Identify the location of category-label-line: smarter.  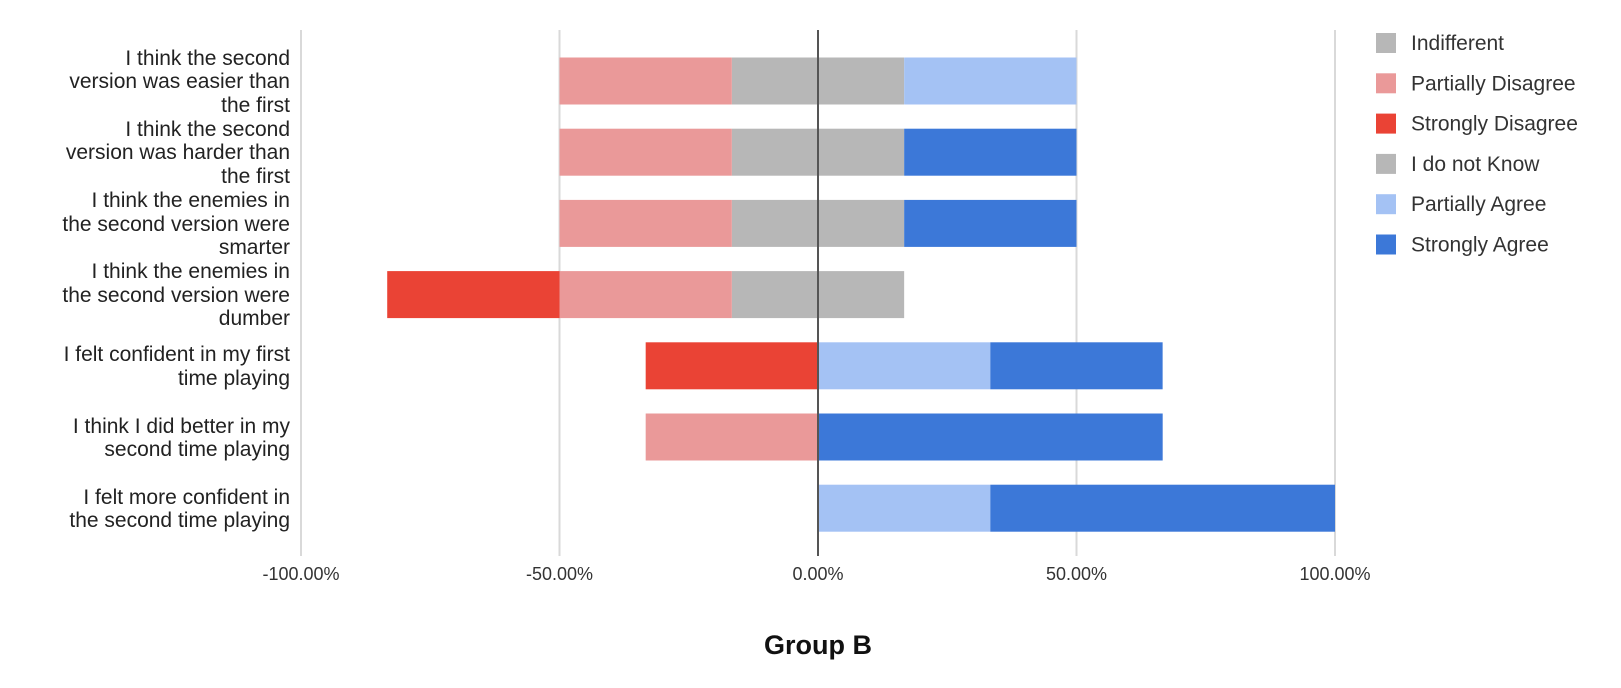
(254, 248).